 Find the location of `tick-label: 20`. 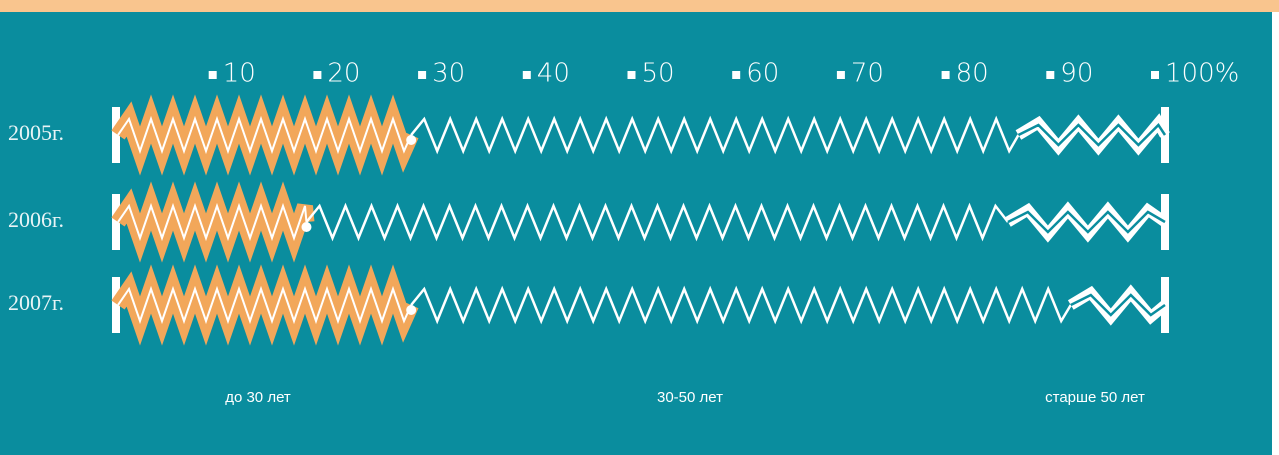

tick-label: 20 is located at coordinates (343, 74).